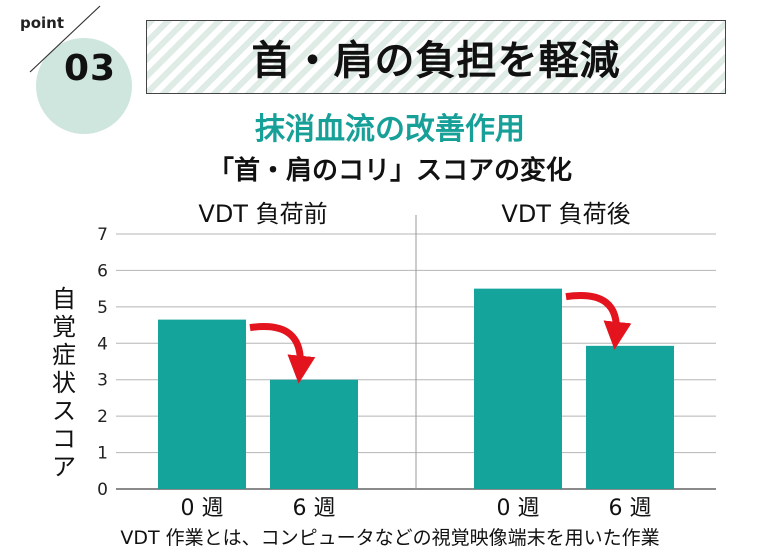 The width and height of the screenshot is (780, 560). What do you see at coordinates (102, 271) in the screenshot?
I see `y-tick-label: 6` at bounding box center [102, 271].